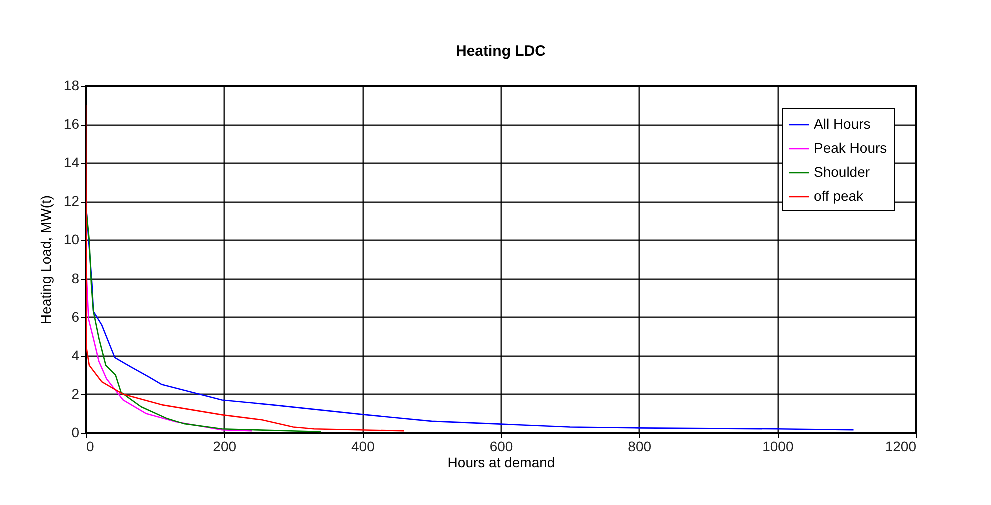 The height and width of the screenshot is (505, 991). I want to click on chart-title: Heating LDC, so click(501, 51).